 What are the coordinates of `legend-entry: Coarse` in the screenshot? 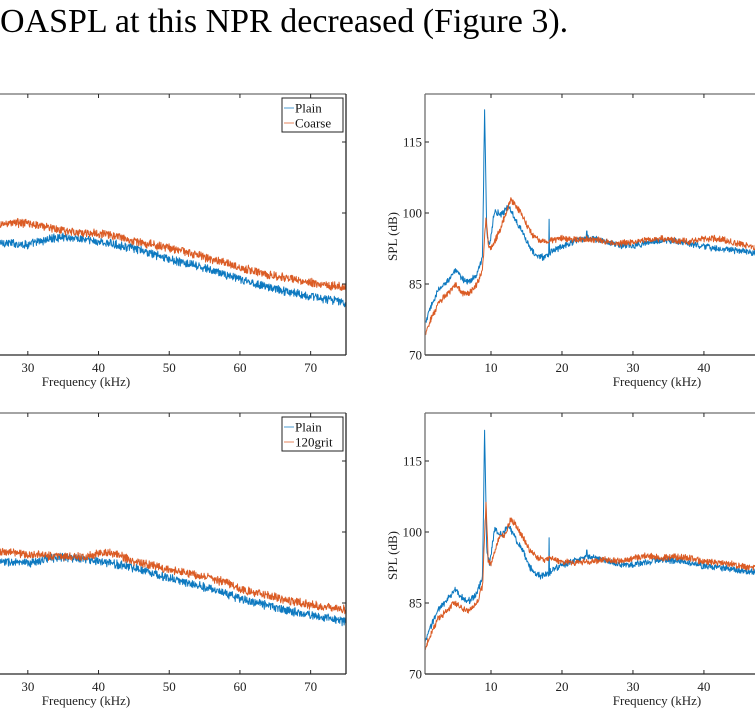 It's located at (313, 123).